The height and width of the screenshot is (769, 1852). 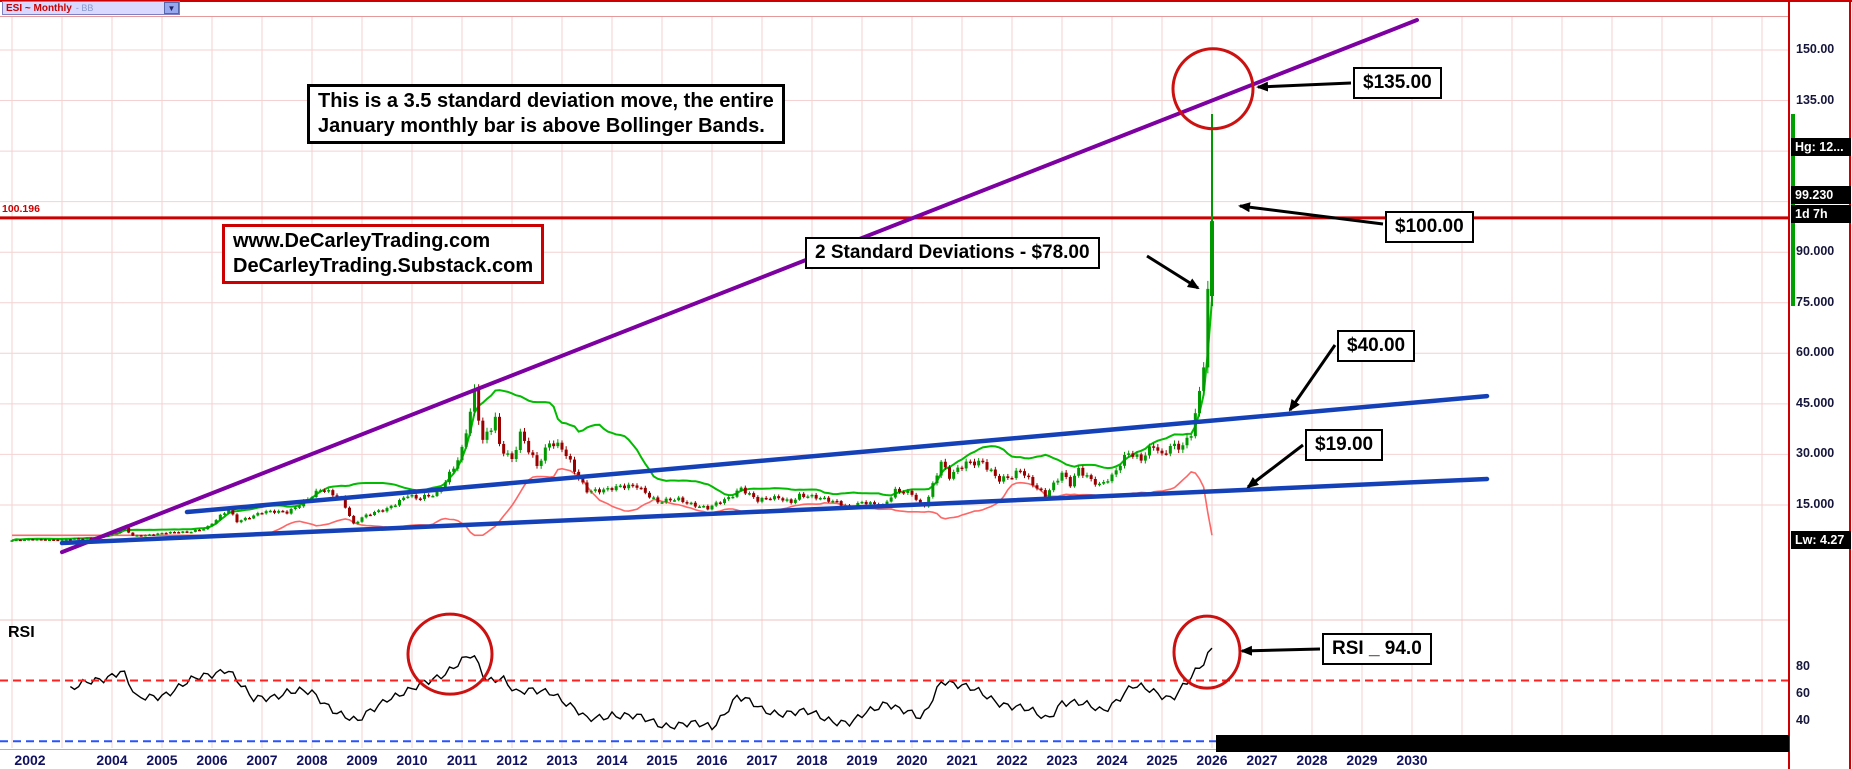 What do you see at coordinates (1803, 720) in the screenshot?
I see `rsi-tick-label: 40` at bounding box center [1803, 720].